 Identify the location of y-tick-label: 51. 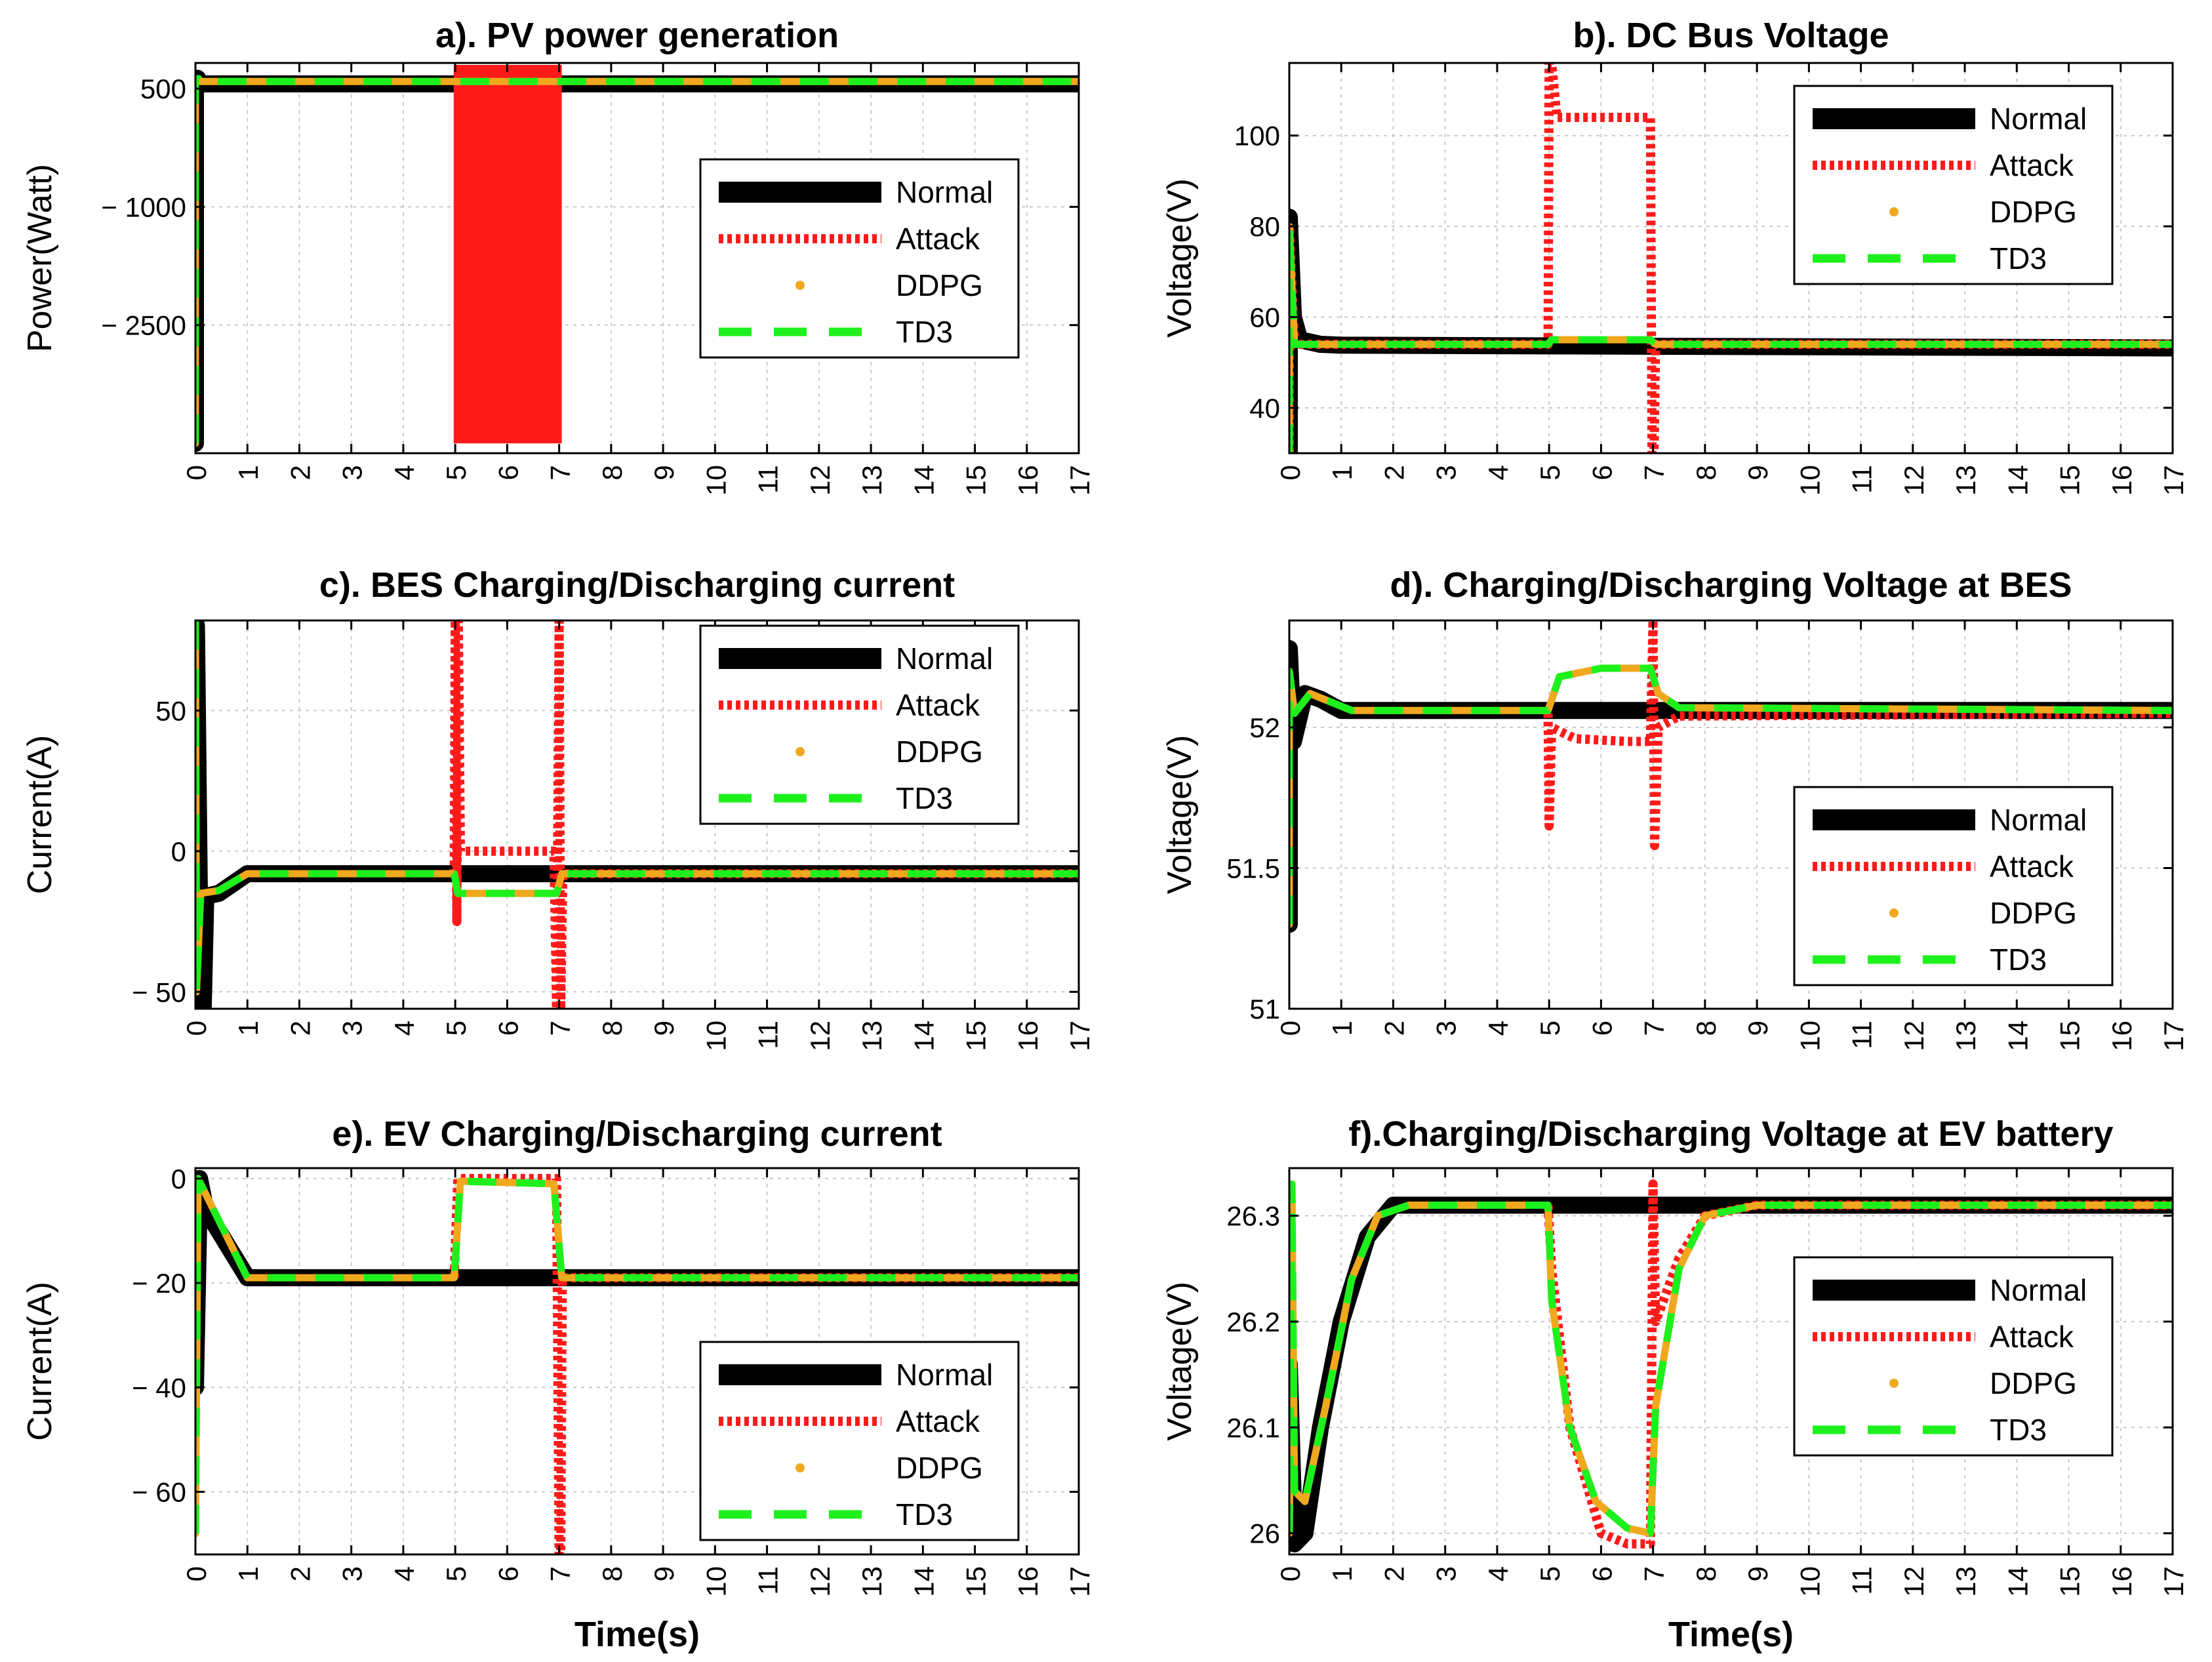
(1265, 1009).